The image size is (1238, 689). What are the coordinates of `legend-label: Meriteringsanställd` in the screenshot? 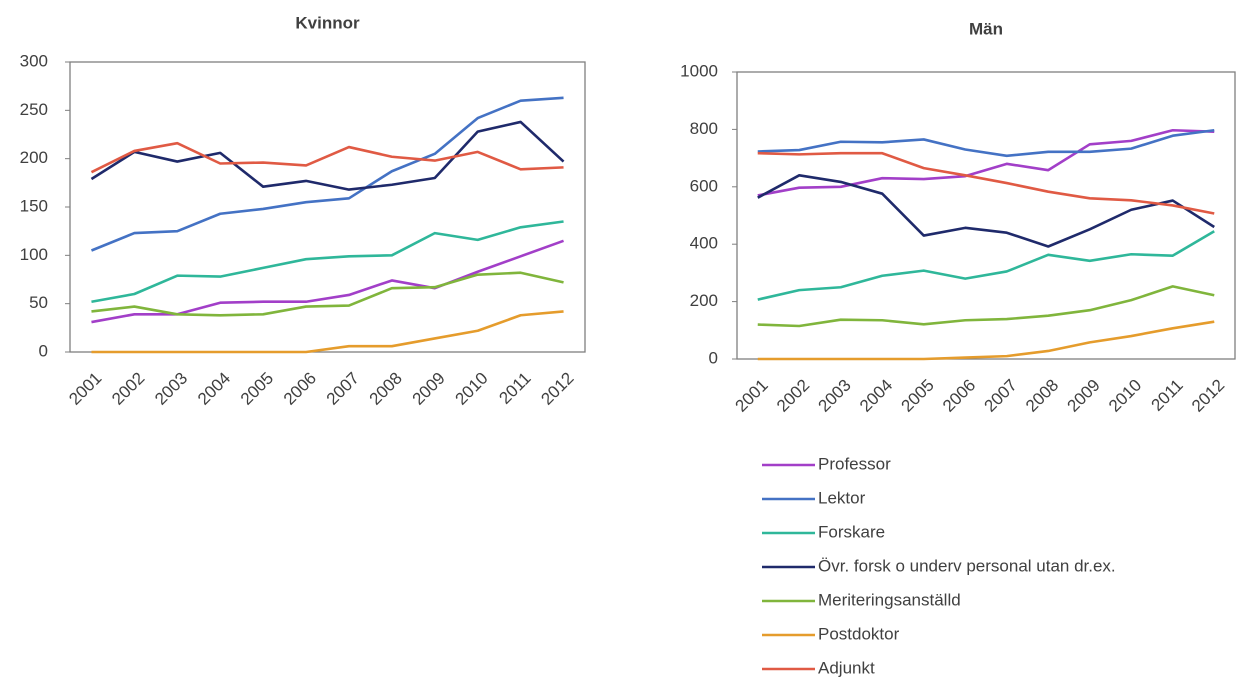 It's located at (889, 599).